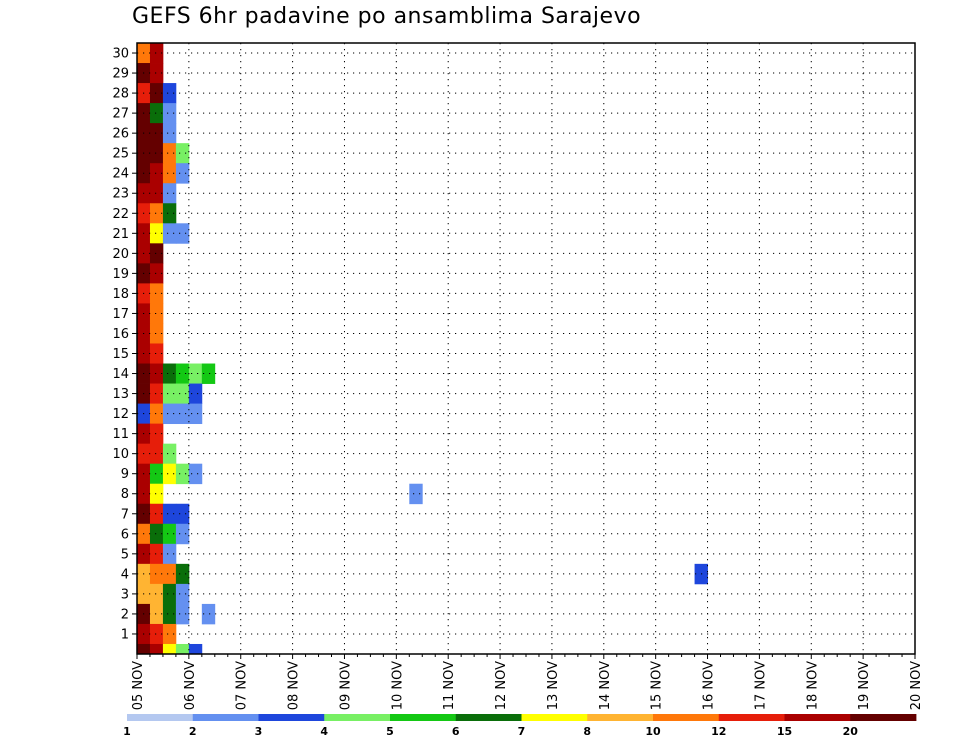 Image resolution: width=960 pixels, height=742 pixels. Describe the element at coordinates (120, 334) in the screenshot. I see `y-tick-label: 16` at that location.